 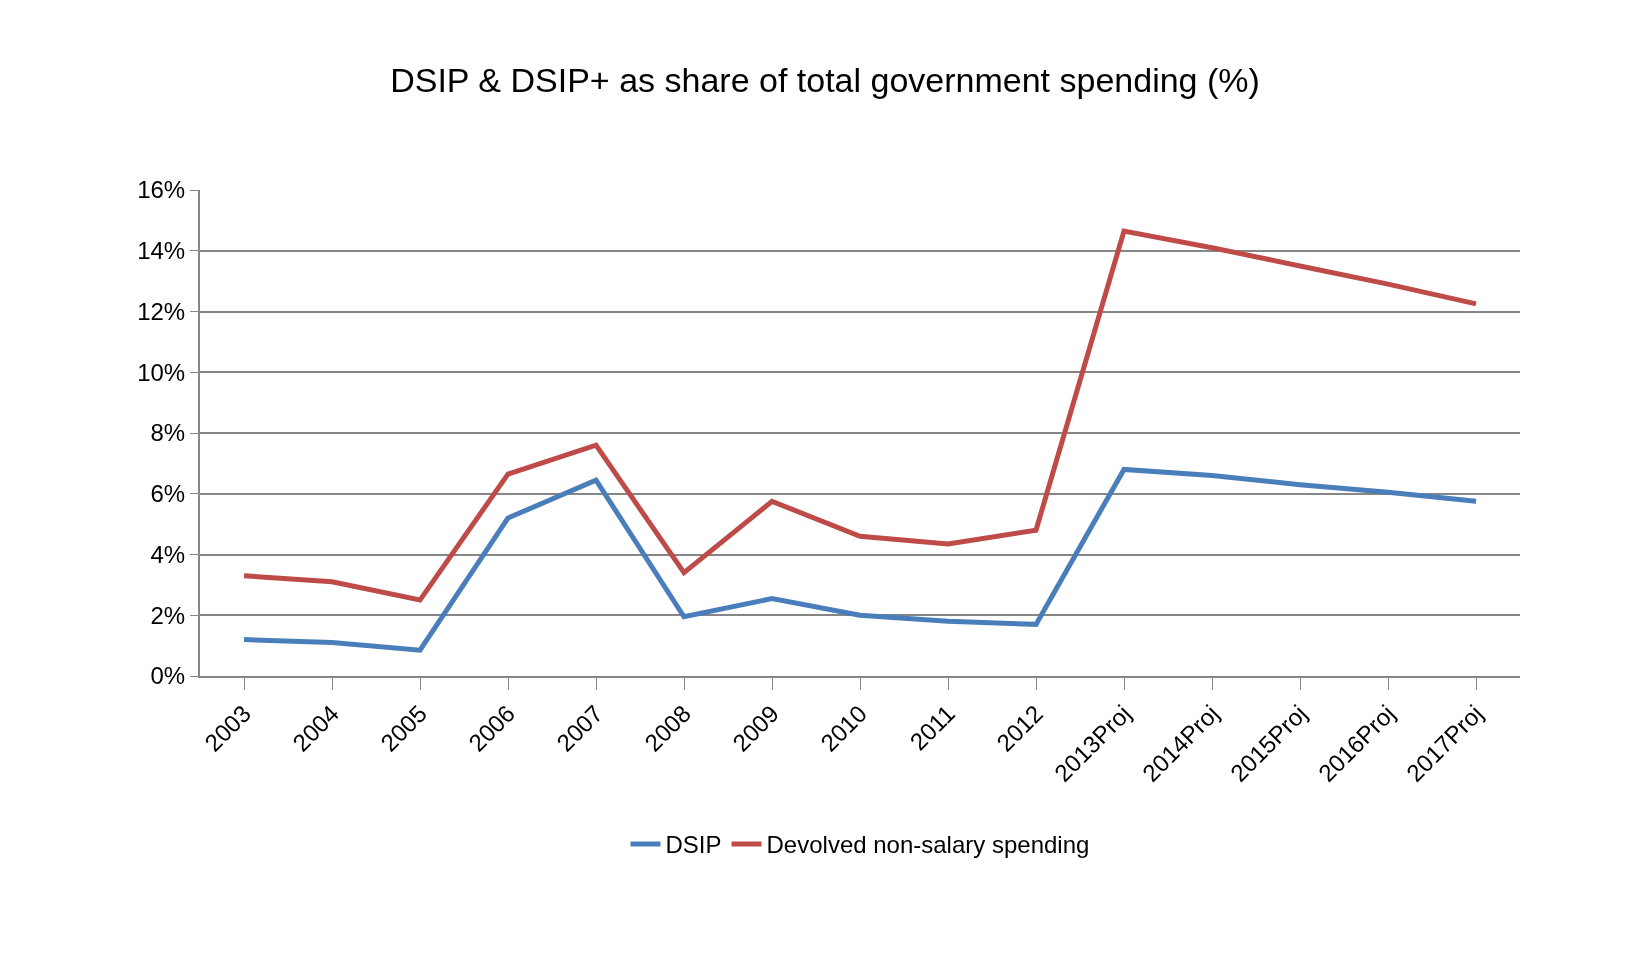 What do you see at coordinates (168, 554) in the screenshot?
I see `y-tick-label: 4%` at bounding box center [168, 554].